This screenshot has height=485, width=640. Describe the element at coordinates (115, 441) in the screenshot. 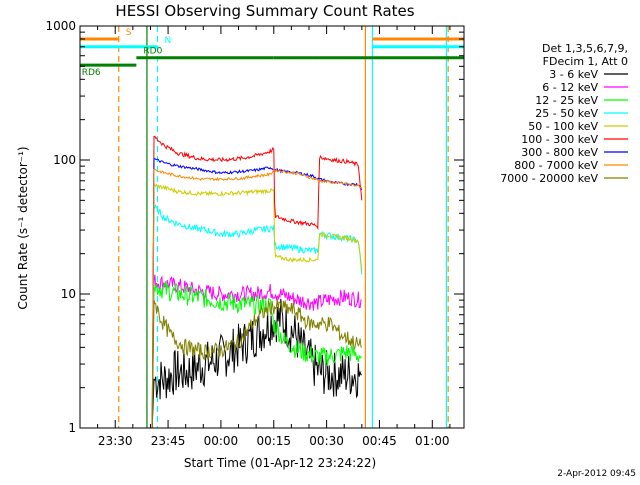

I see `x-tick-label-0: 23:30` at that location.